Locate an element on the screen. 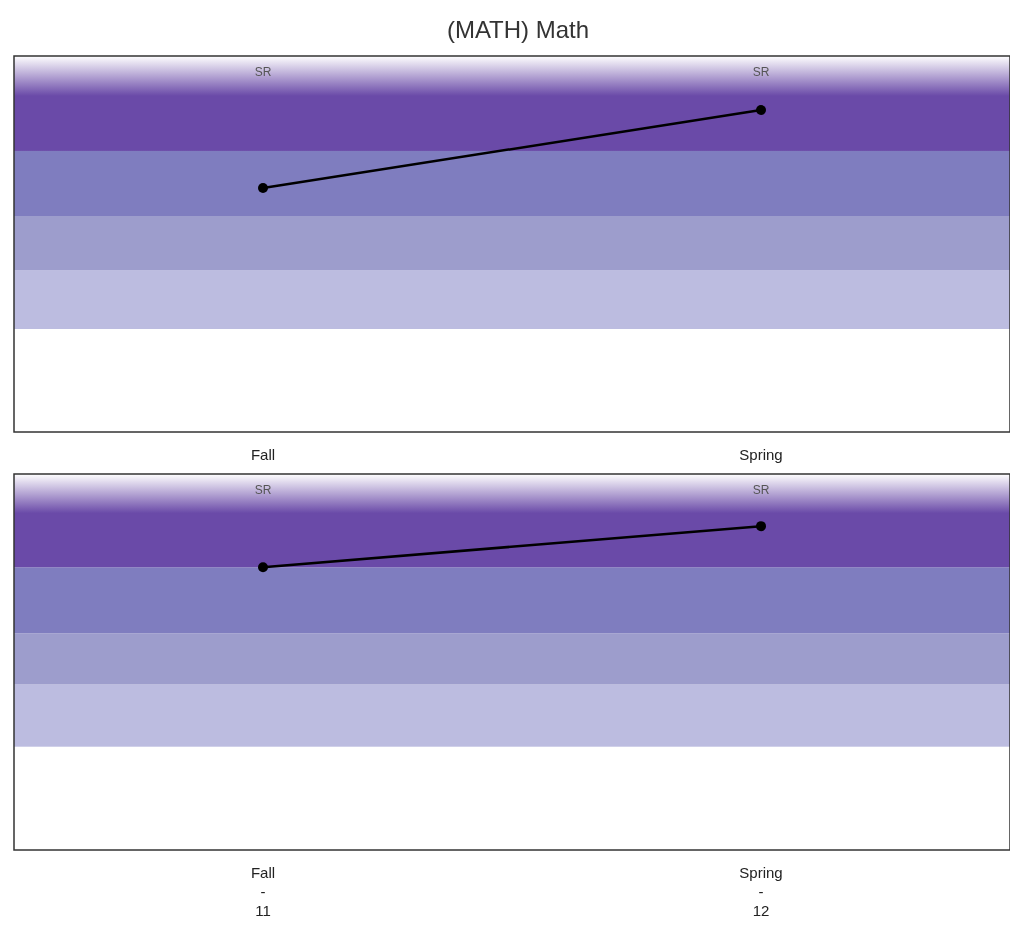 Image resolution: width=1018 pixels, height=929 pixels. x-tick-label: Spring - 12 is located at coordinates (761, 891).